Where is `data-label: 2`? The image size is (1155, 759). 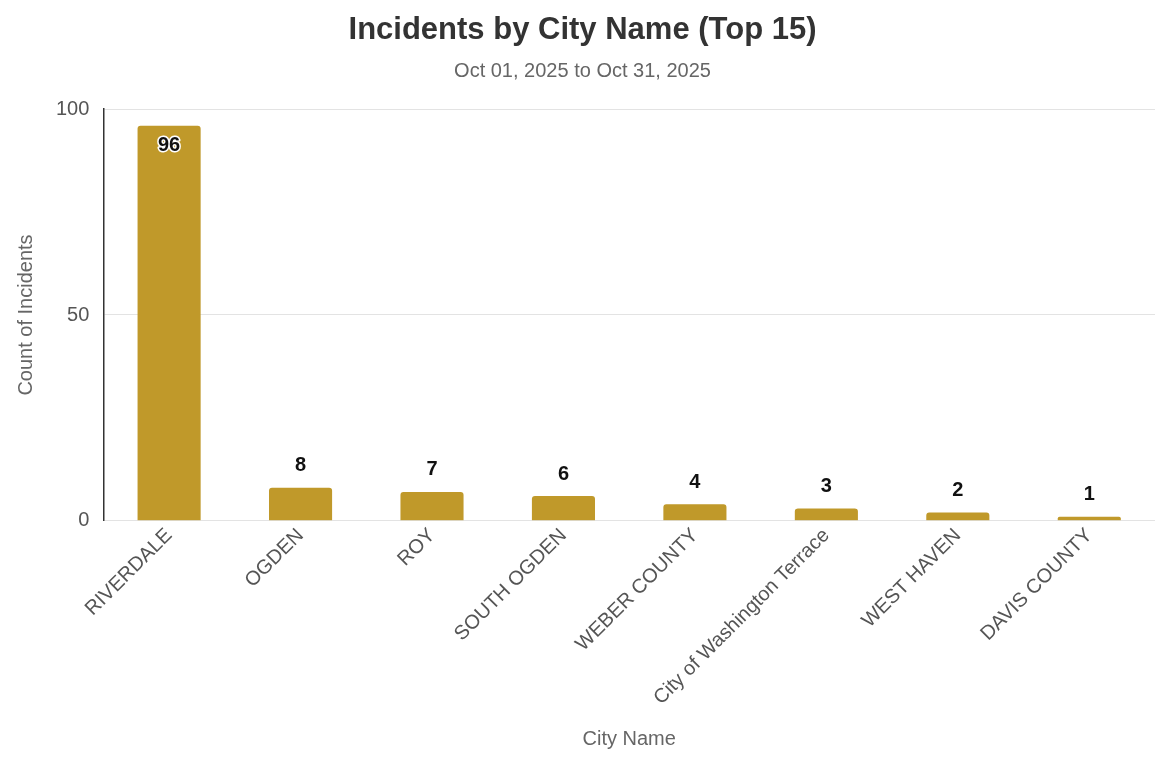 data-label: 2 is located at coordinates (958, 489).